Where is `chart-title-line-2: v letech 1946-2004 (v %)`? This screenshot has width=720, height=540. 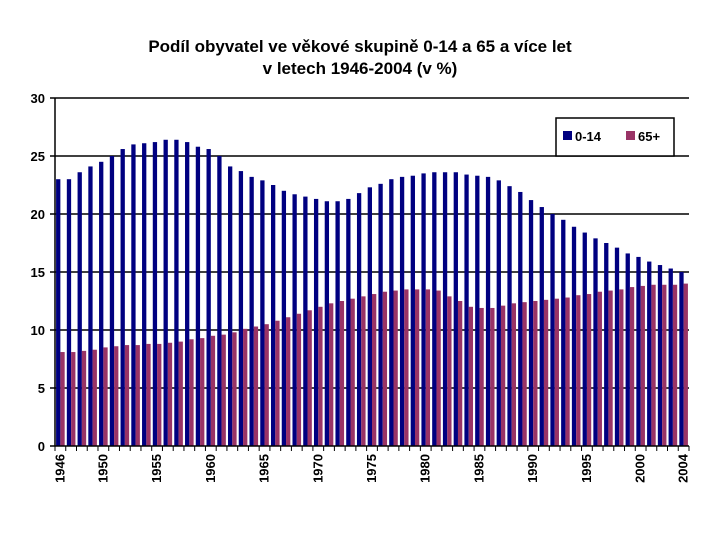
chart-title-line-2: v letech 1946-2004 (v %) is located at coordinates (360, 68).